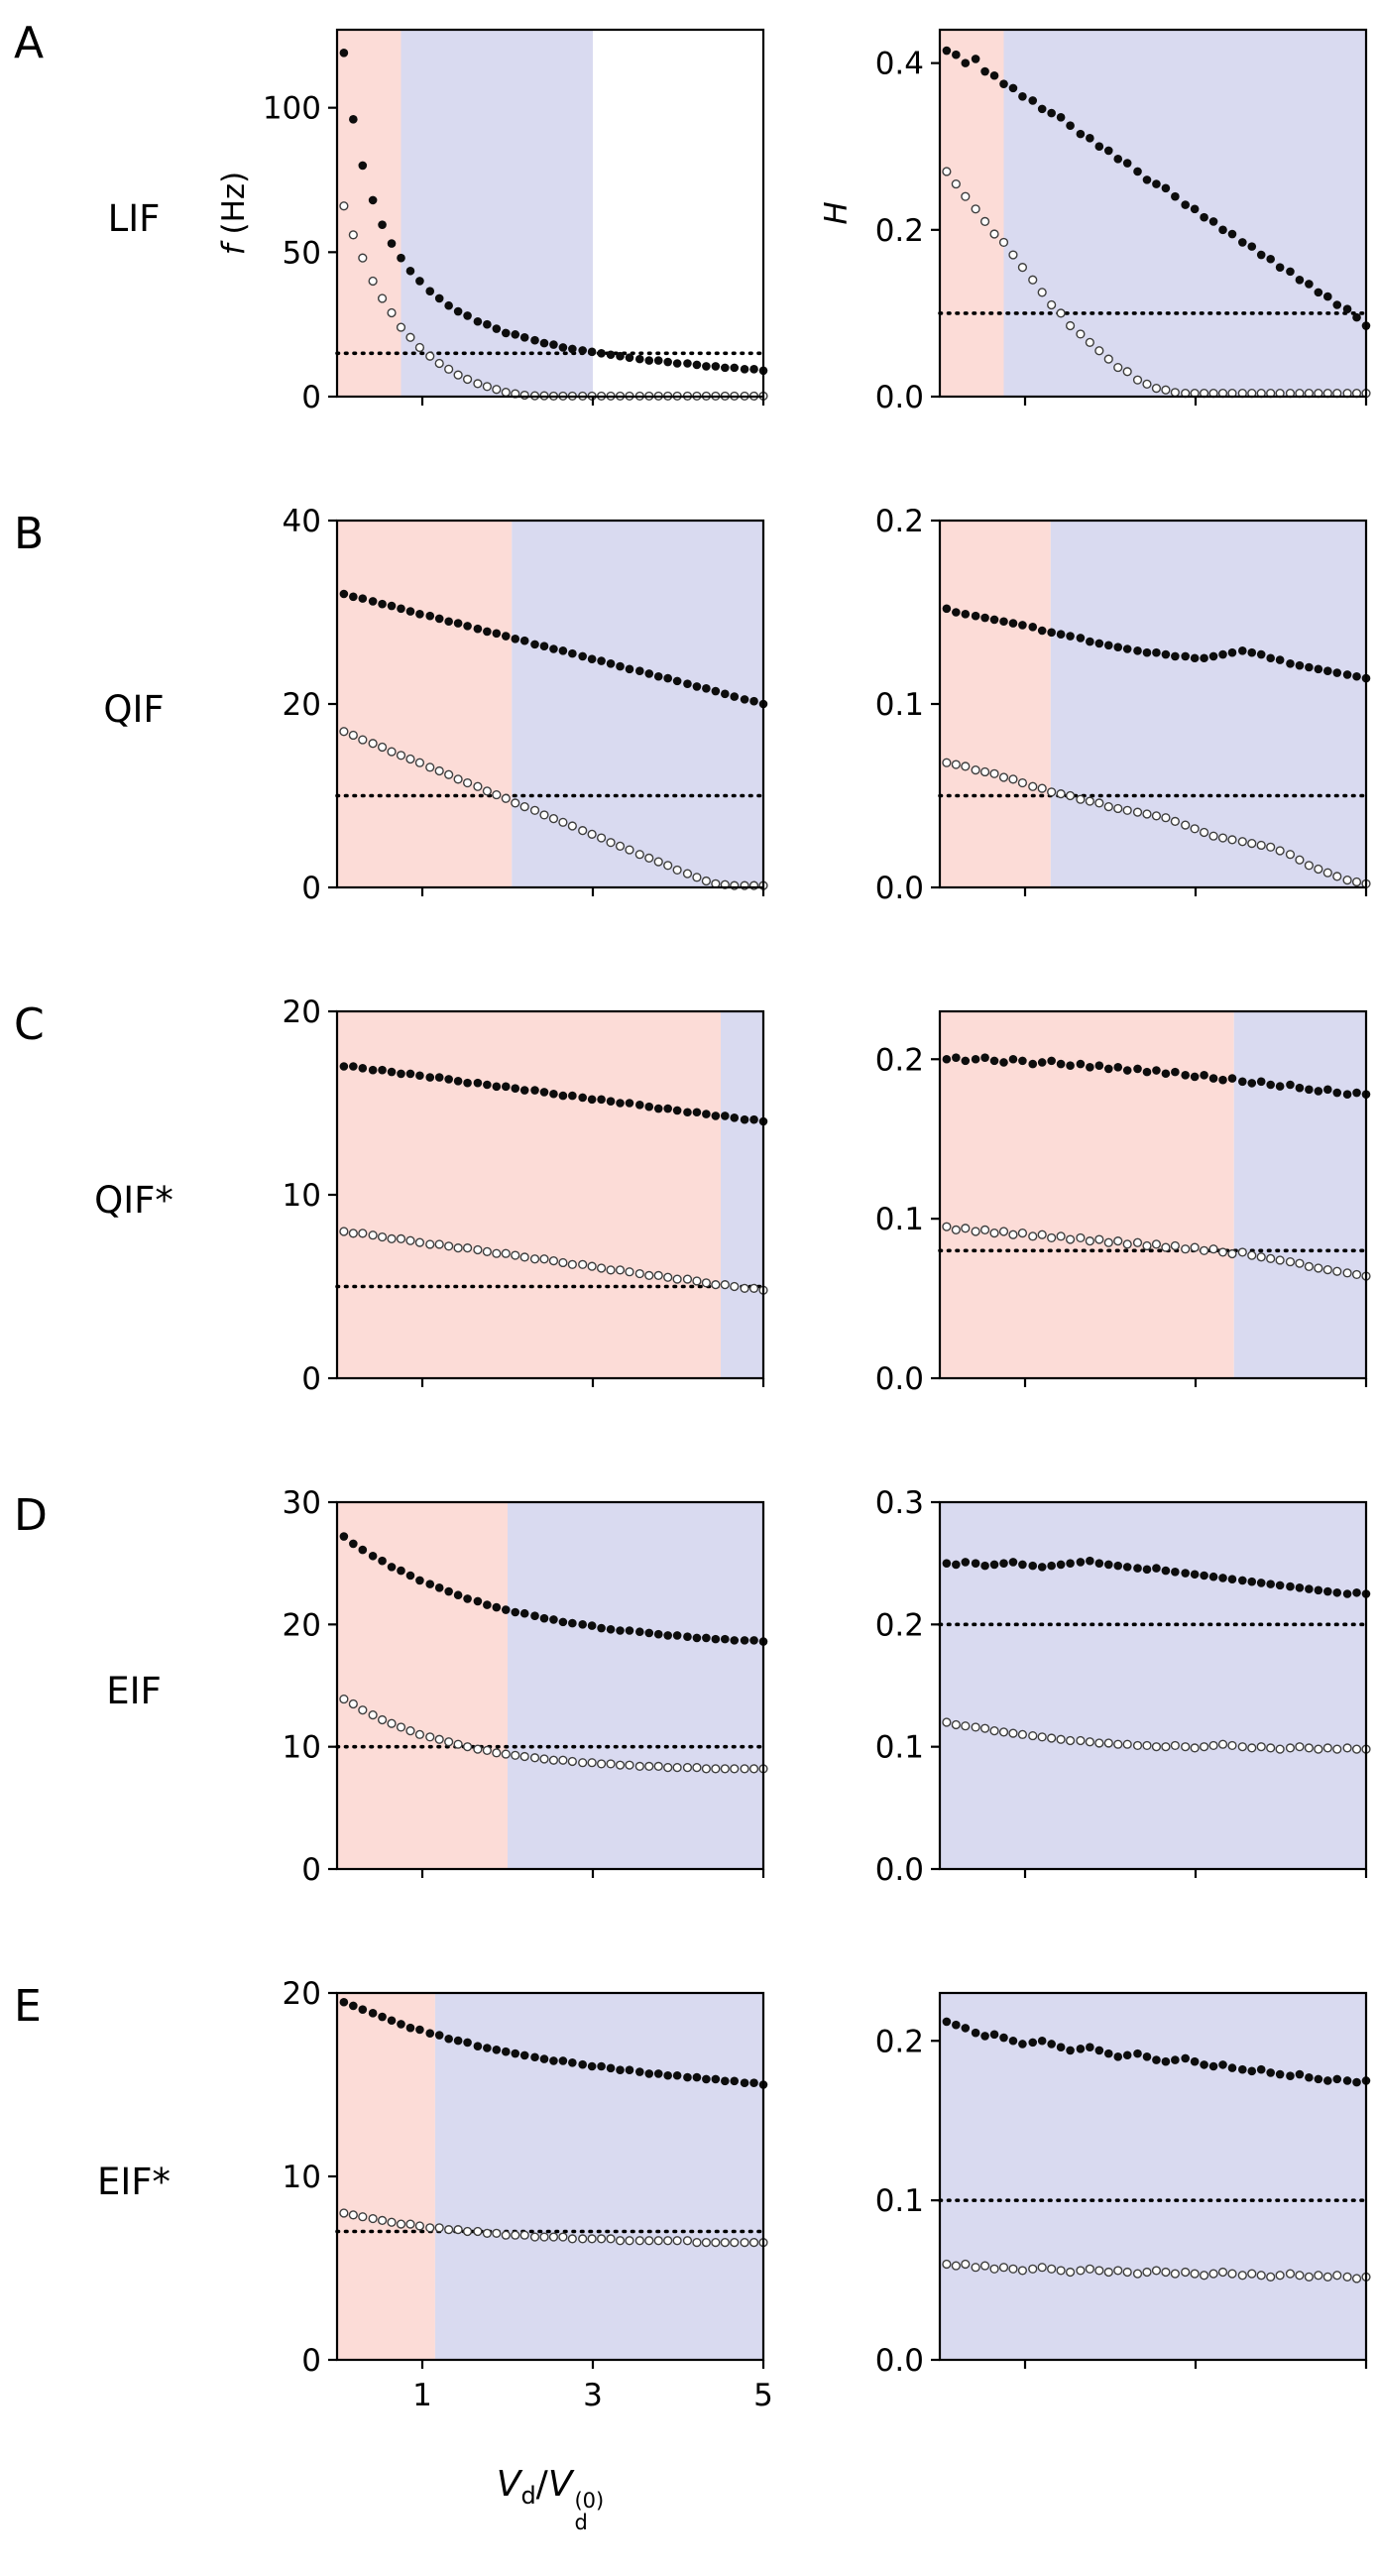 The width and height of the screenshot is (1377, 2576). I want to click on panel-letter-e: E, so click(28, 2007).